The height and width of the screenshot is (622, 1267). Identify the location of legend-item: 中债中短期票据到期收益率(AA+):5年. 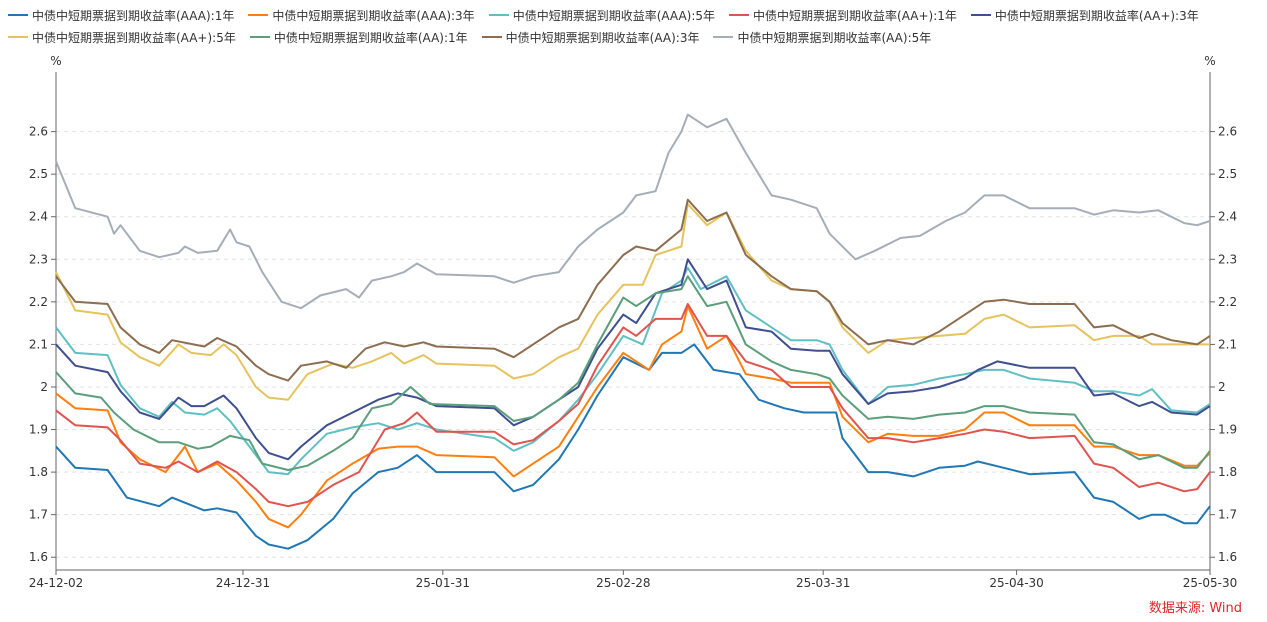
(122, 37).